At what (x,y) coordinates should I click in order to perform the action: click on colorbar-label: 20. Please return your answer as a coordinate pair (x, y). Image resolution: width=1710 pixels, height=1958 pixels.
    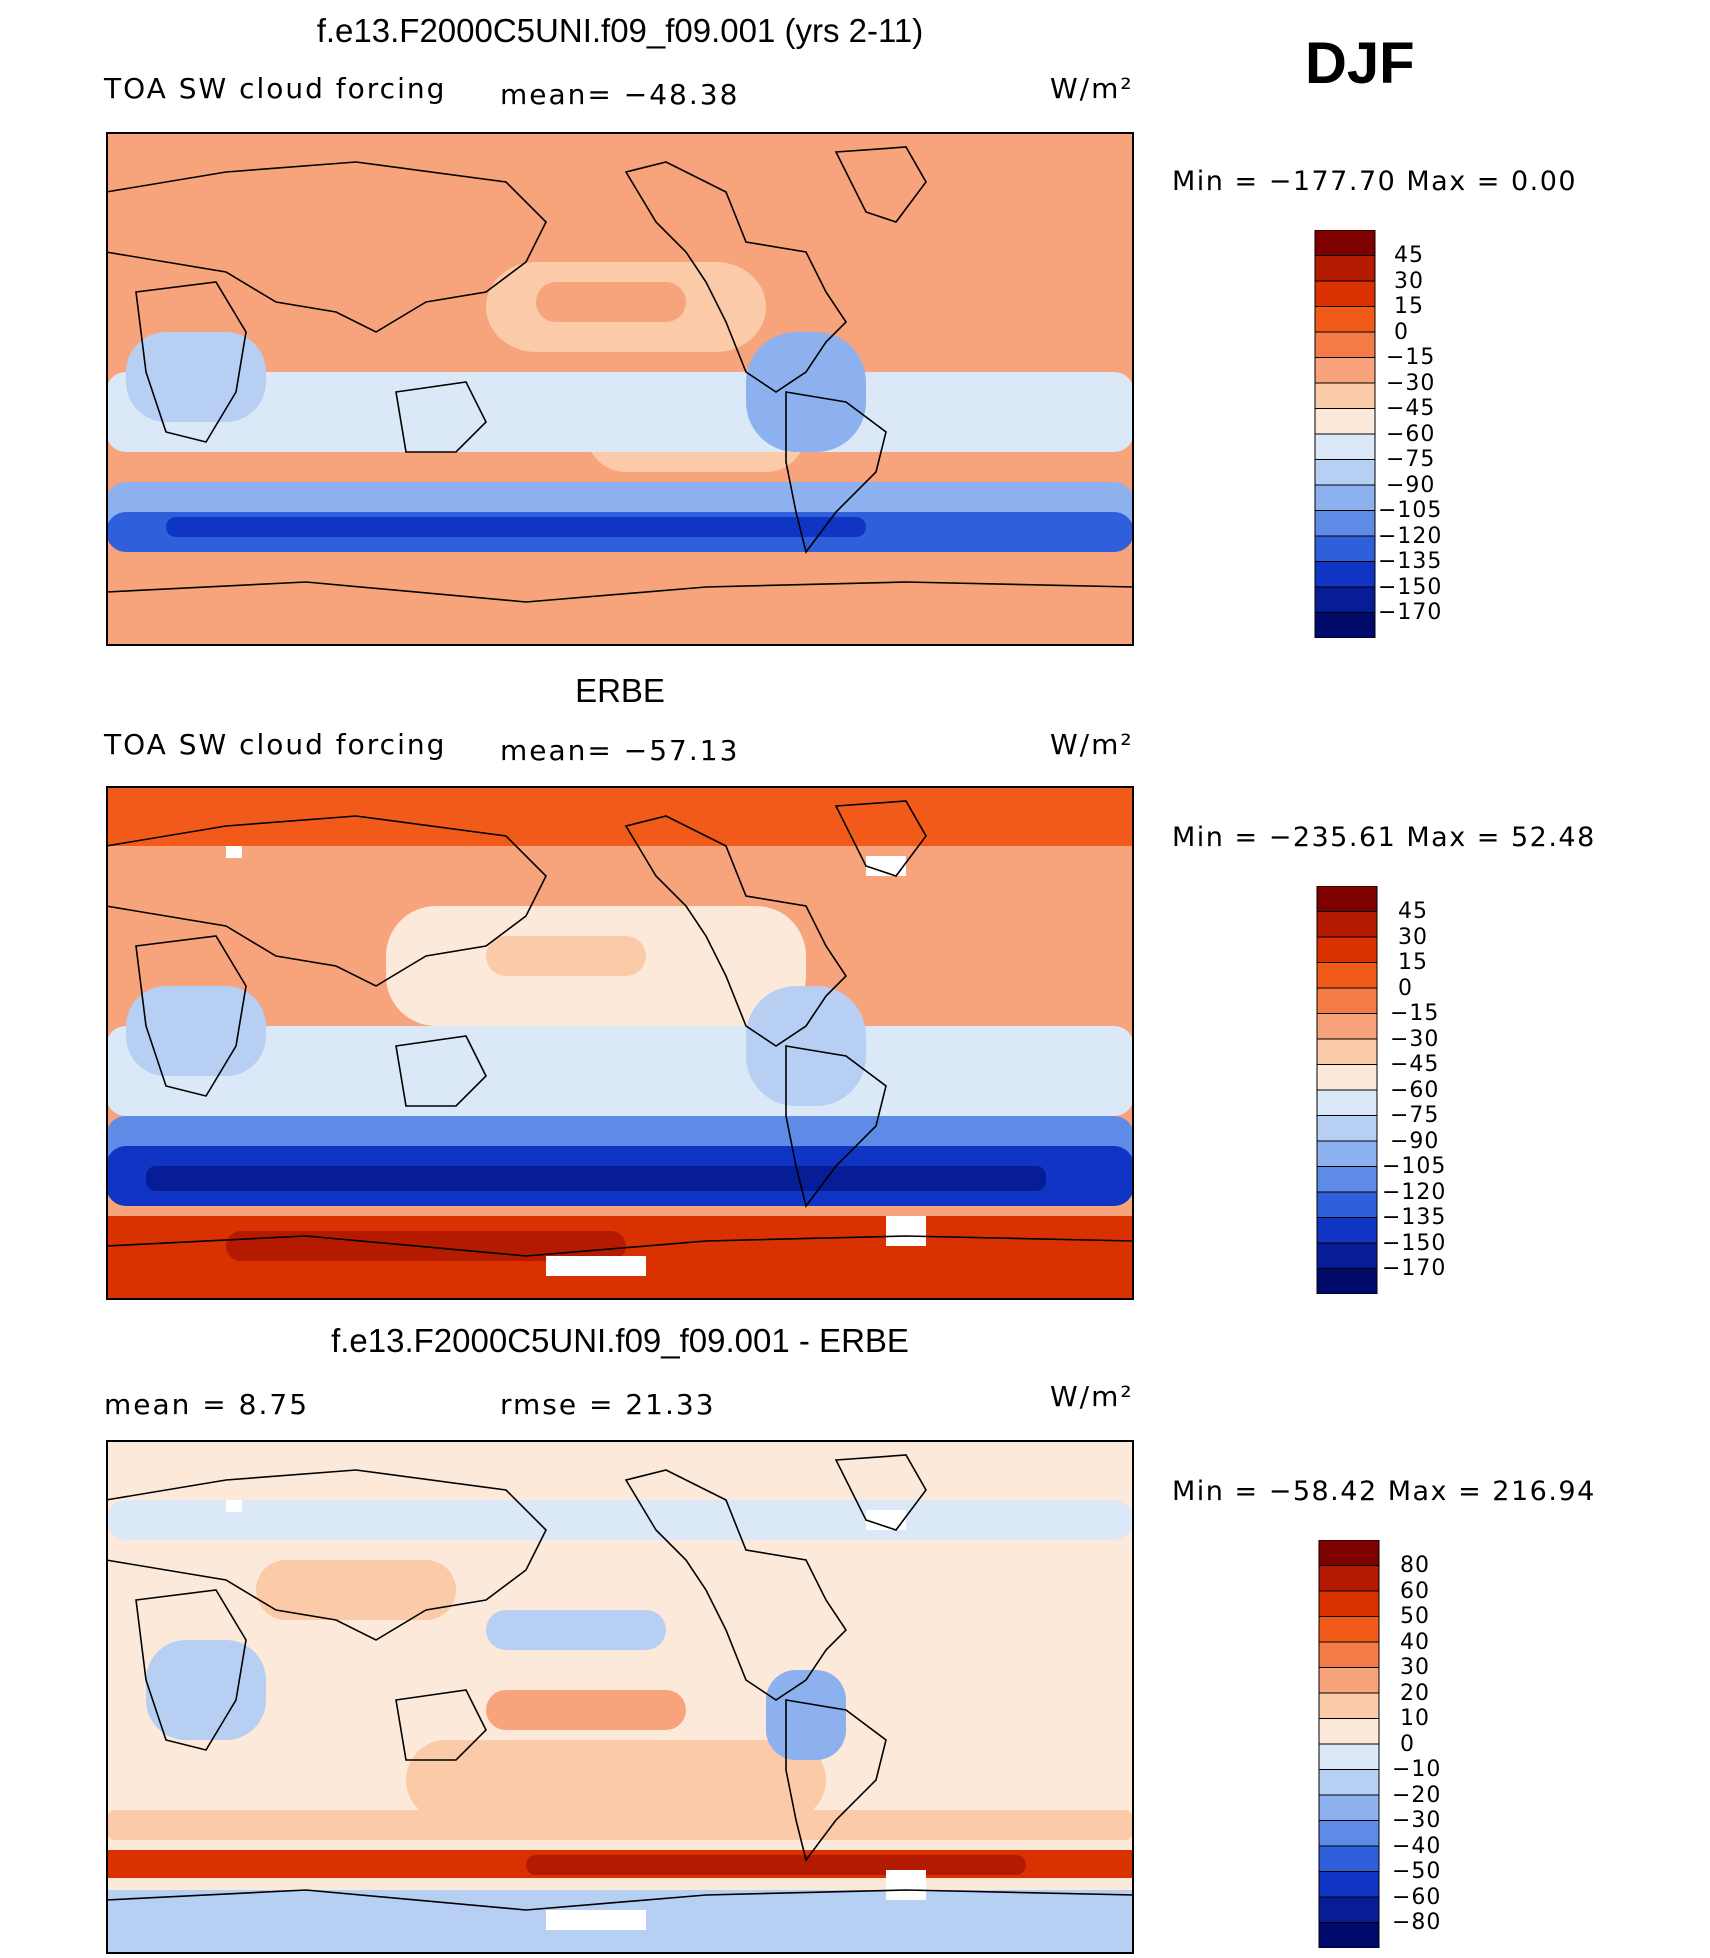
    Looking at the image, I should click on (1415, 1693).